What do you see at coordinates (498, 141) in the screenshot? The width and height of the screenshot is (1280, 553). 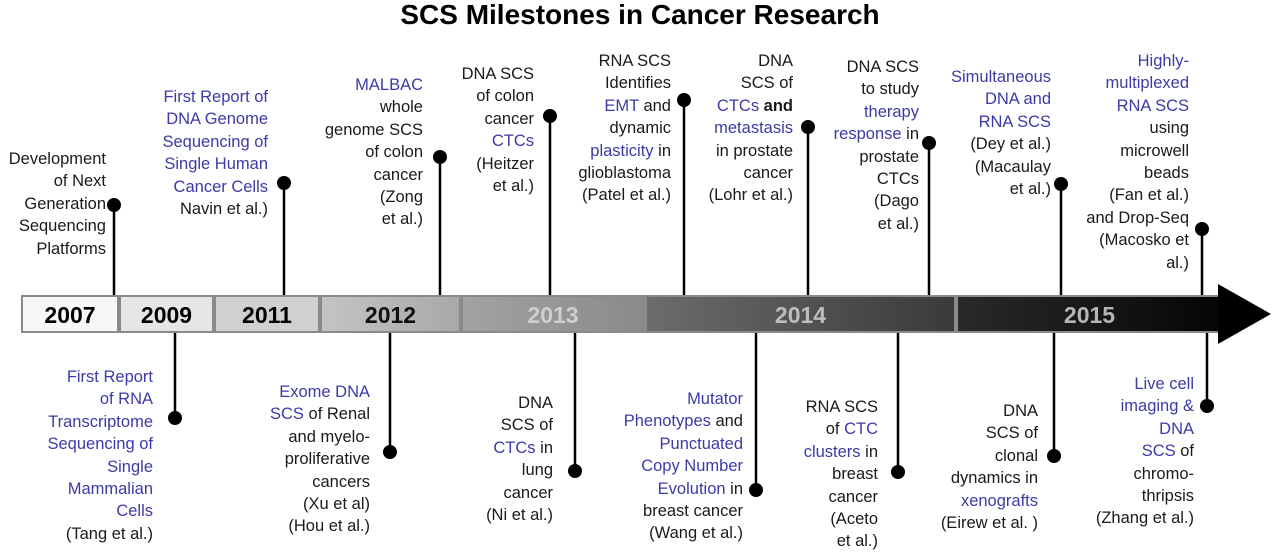 I see `milestone-line: CTCs` at bounding box center [498, 141].